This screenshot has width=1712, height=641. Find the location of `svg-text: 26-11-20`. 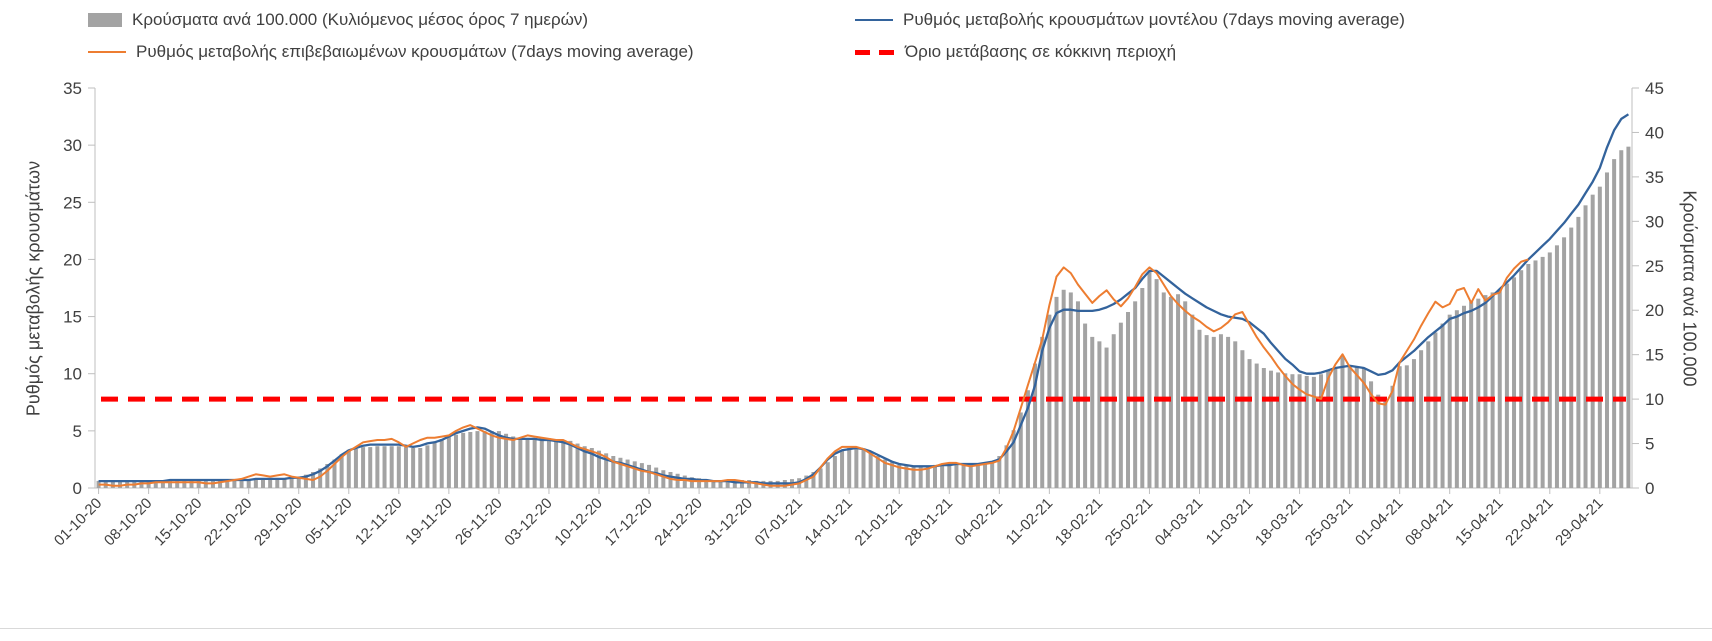

svg-text: 26-11-20 is located at coordinates (479, 522).